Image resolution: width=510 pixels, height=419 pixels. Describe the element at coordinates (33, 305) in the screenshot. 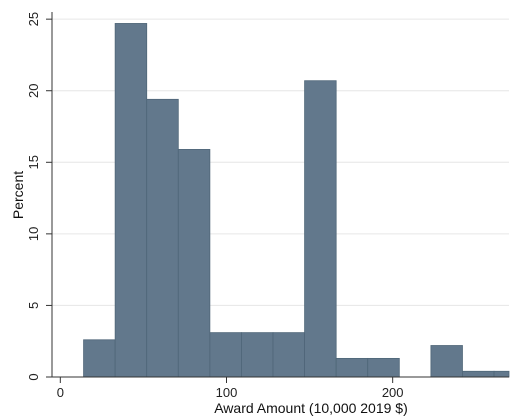

I see `y-tick-label: 5` at that location.